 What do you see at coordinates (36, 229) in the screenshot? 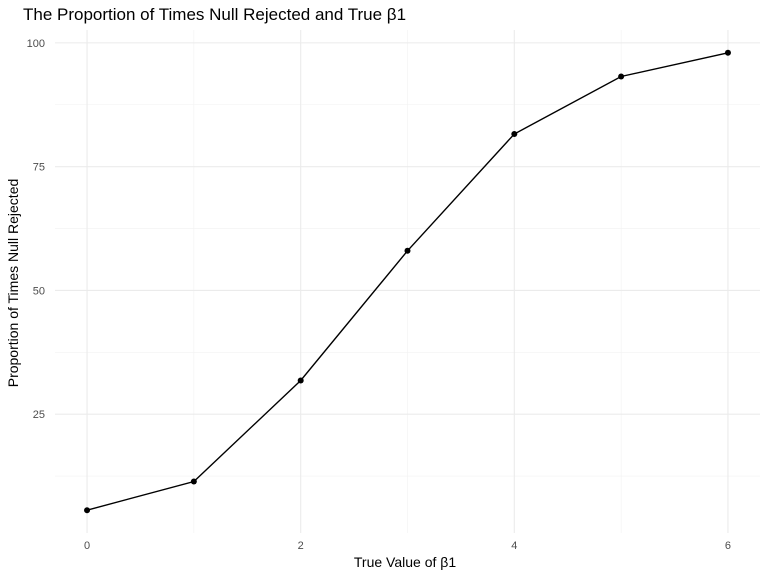
I see `y-axis-ticks: 25 50 75 100` at bounding box center [36, 229].